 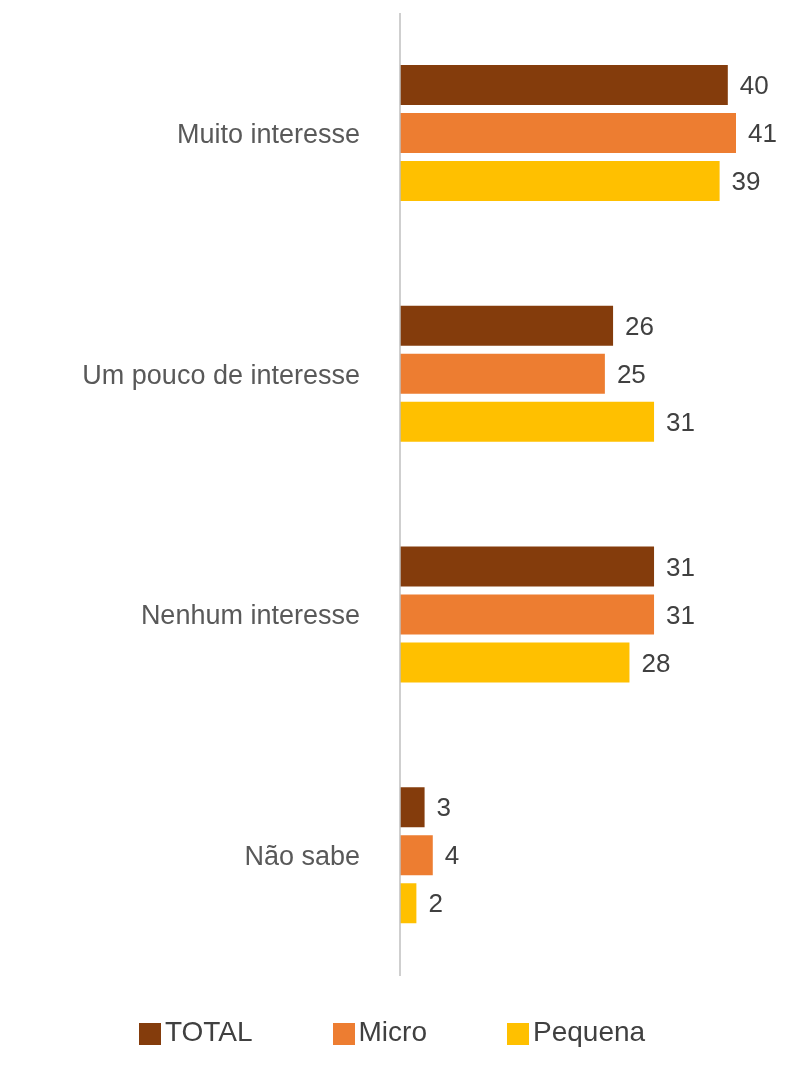 I want to click on y-tick-label: Nenhum interesse, so click(x=250, y=615).